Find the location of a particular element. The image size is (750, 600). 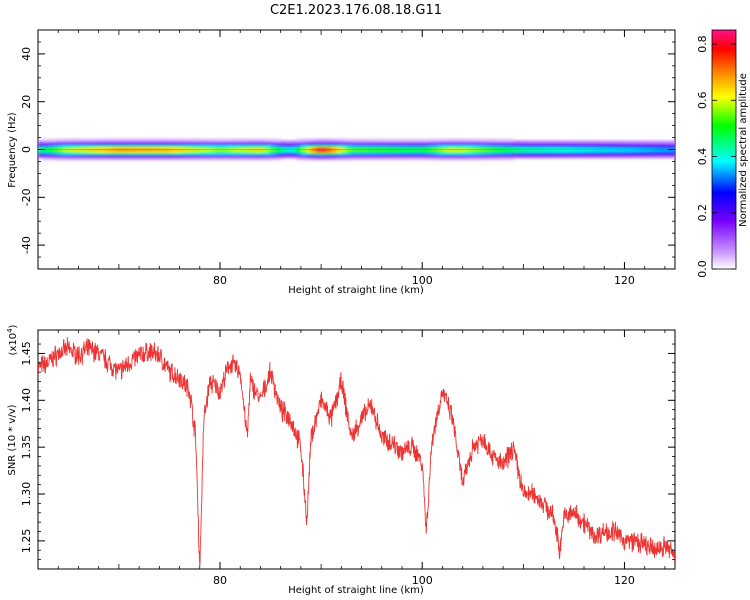

colorbar-tick-label: 0.6 is located at coordinates (702, 101).